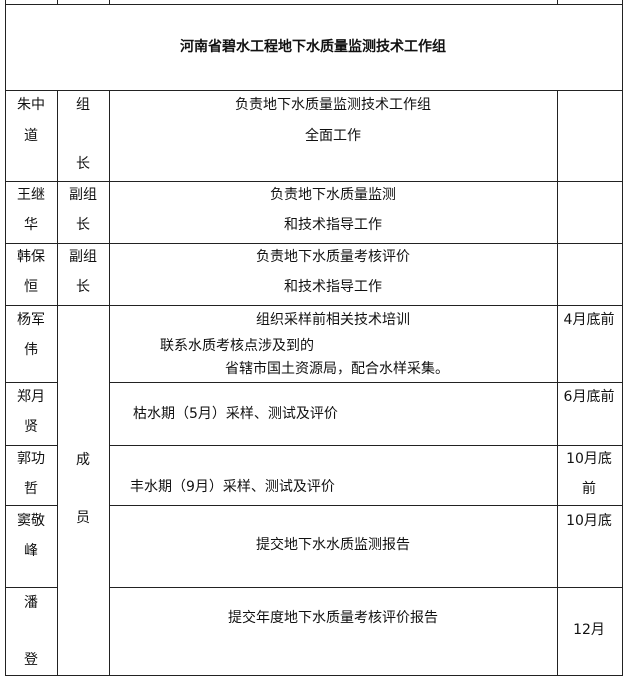 Image resolution: width=623 pixels, height=680 pixels. What do you see at coordinates (31, 225) in the screenshot?
I see `member-name: 华` at bounding box center [31, 225].